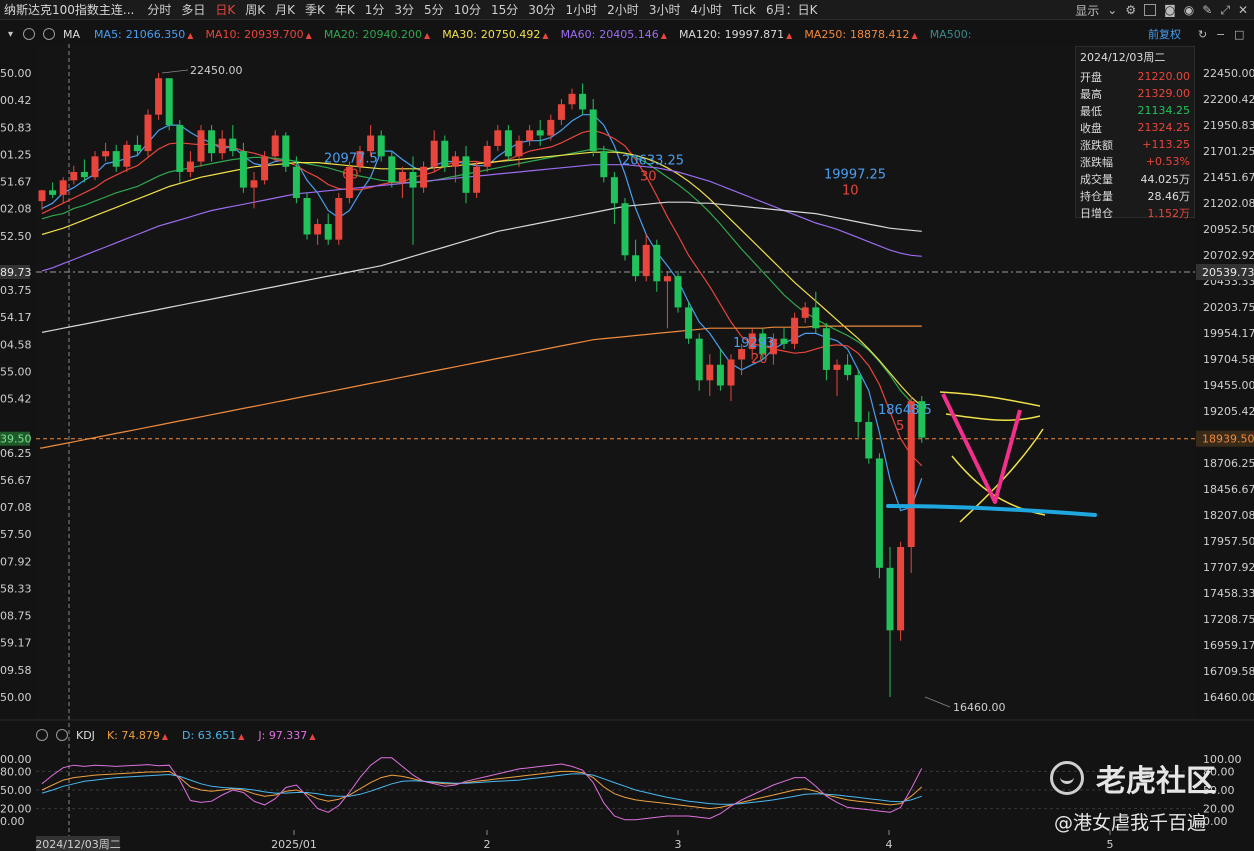 This screenshot has height=851, width=1254. I want to click on tab-14: 2小时, so click(623, 10).